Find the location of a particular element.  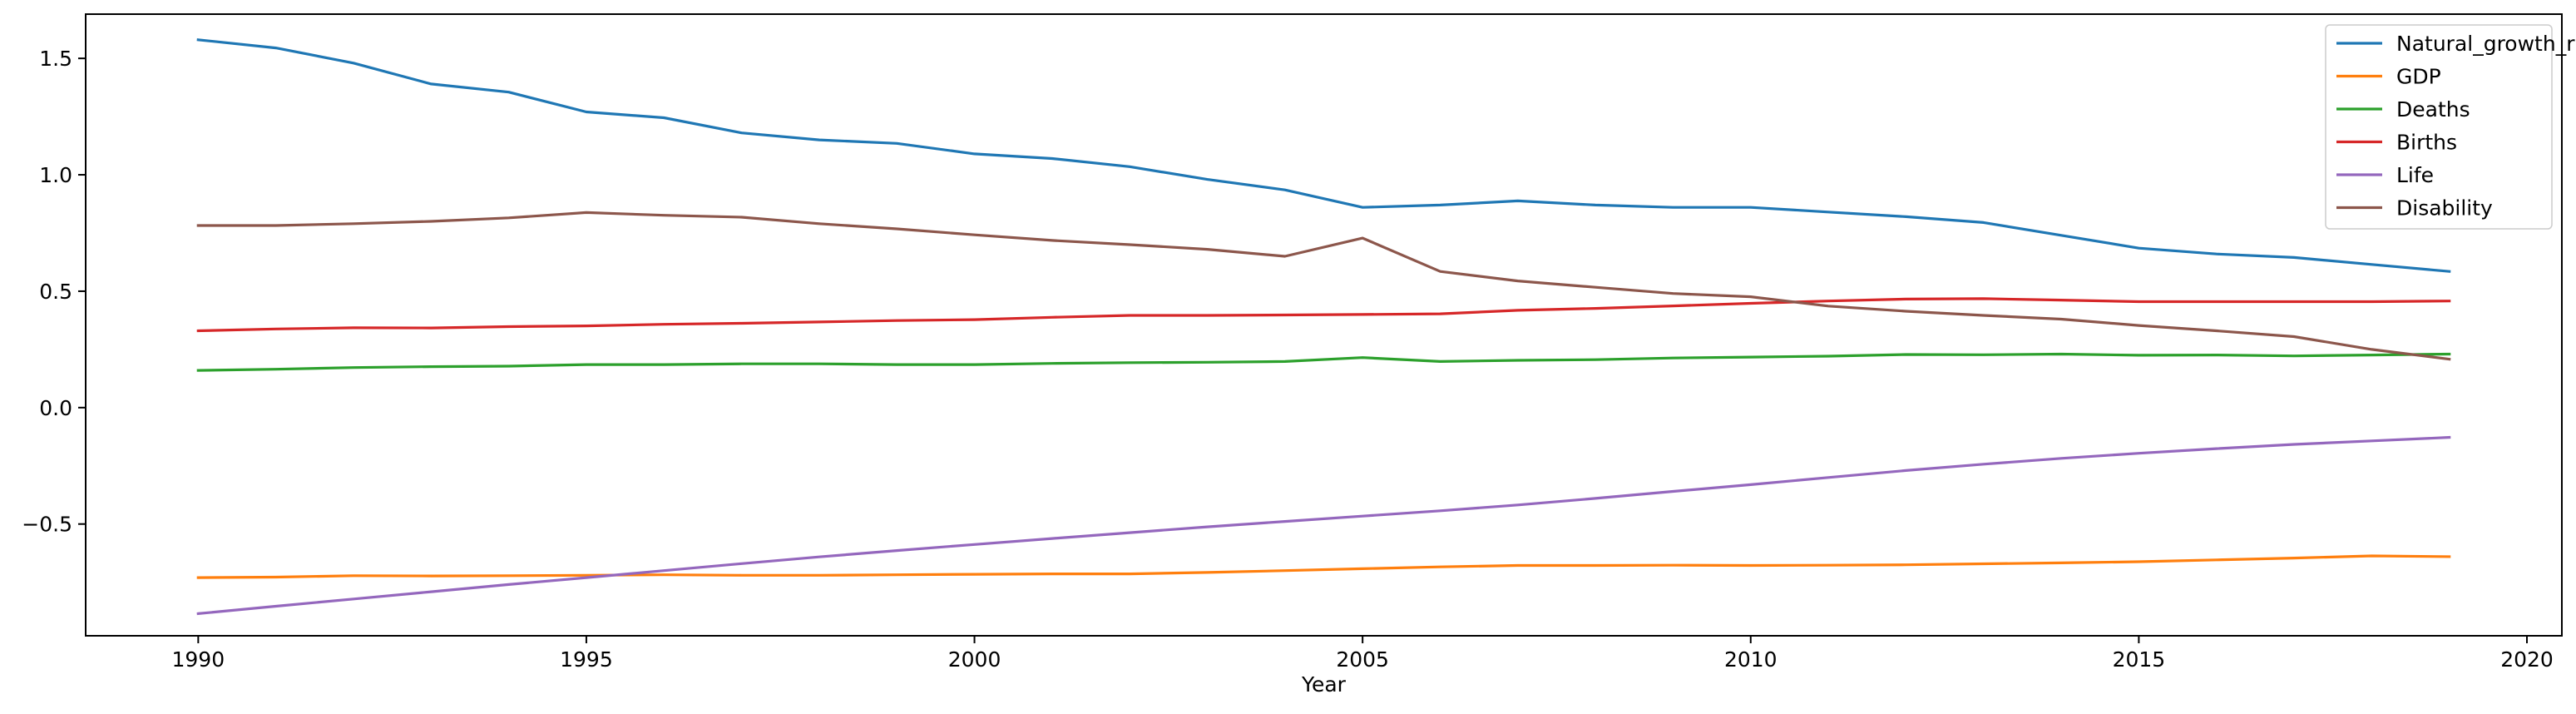

y-tick-label: 0.0 is located at coordinates (55, 408).